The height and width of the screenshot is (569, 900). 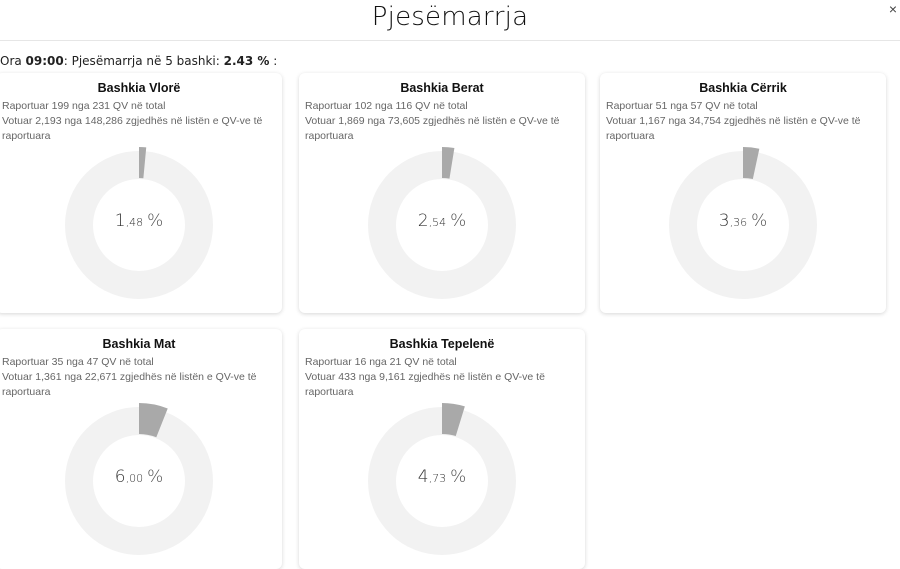 I want to click on value-integer: 6, so click(x=120, y=477).